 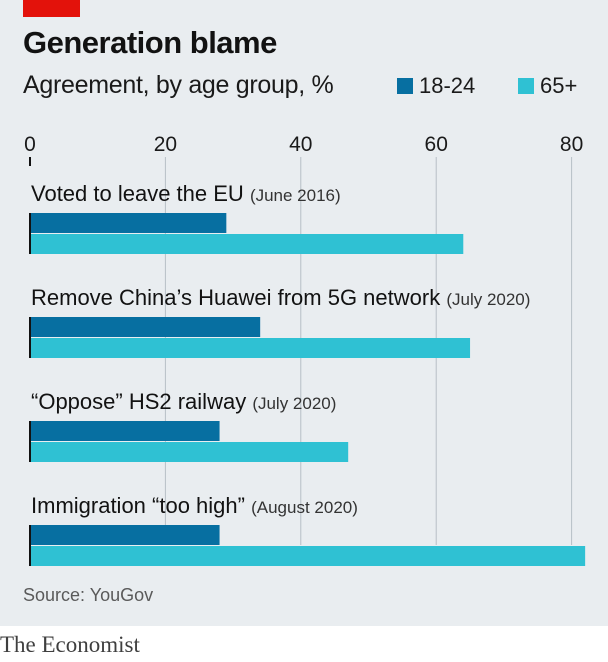 I want to click on legend-item-65-plus: 65+, so click(x=547, y=86).